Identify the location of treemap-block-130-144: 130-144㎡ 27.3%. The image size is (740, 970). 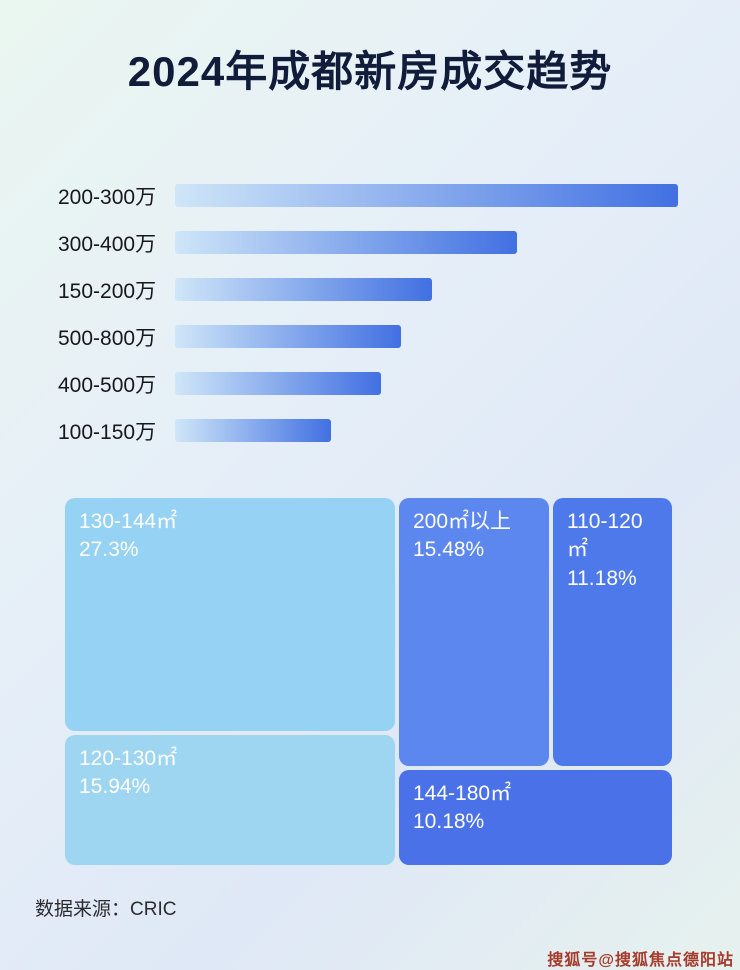
(230, 614).